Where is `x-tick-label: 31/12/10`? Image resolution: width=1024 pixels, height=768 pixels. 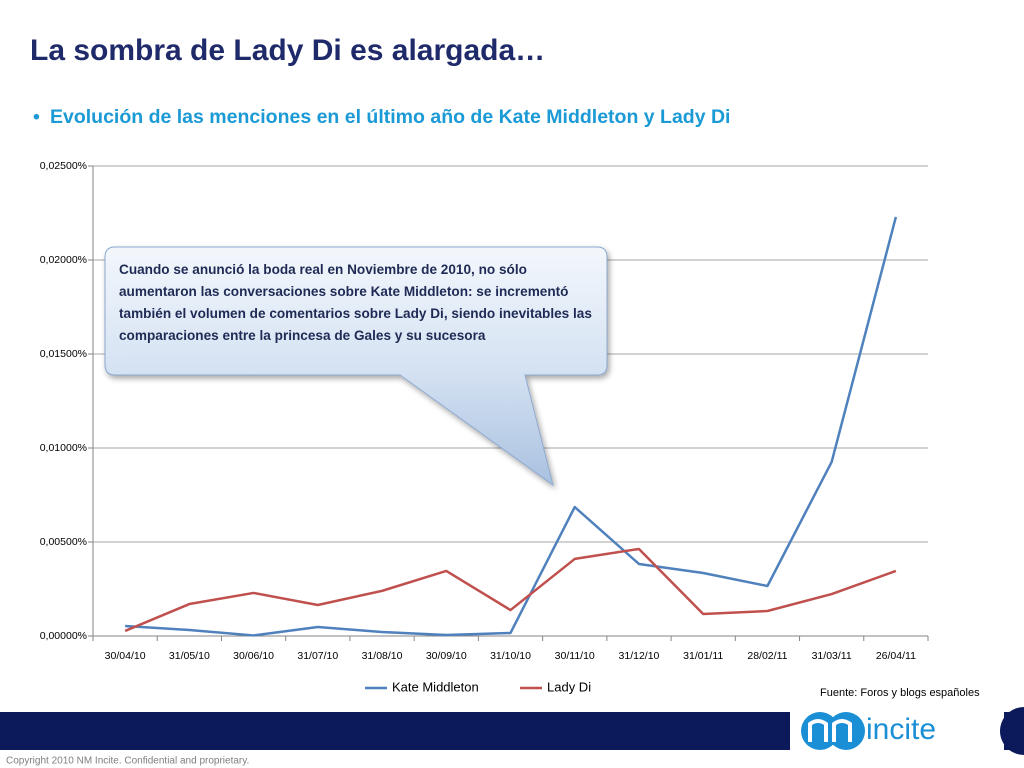 x-tick-label: 31/12/10 is located at coordinates (639, 656).